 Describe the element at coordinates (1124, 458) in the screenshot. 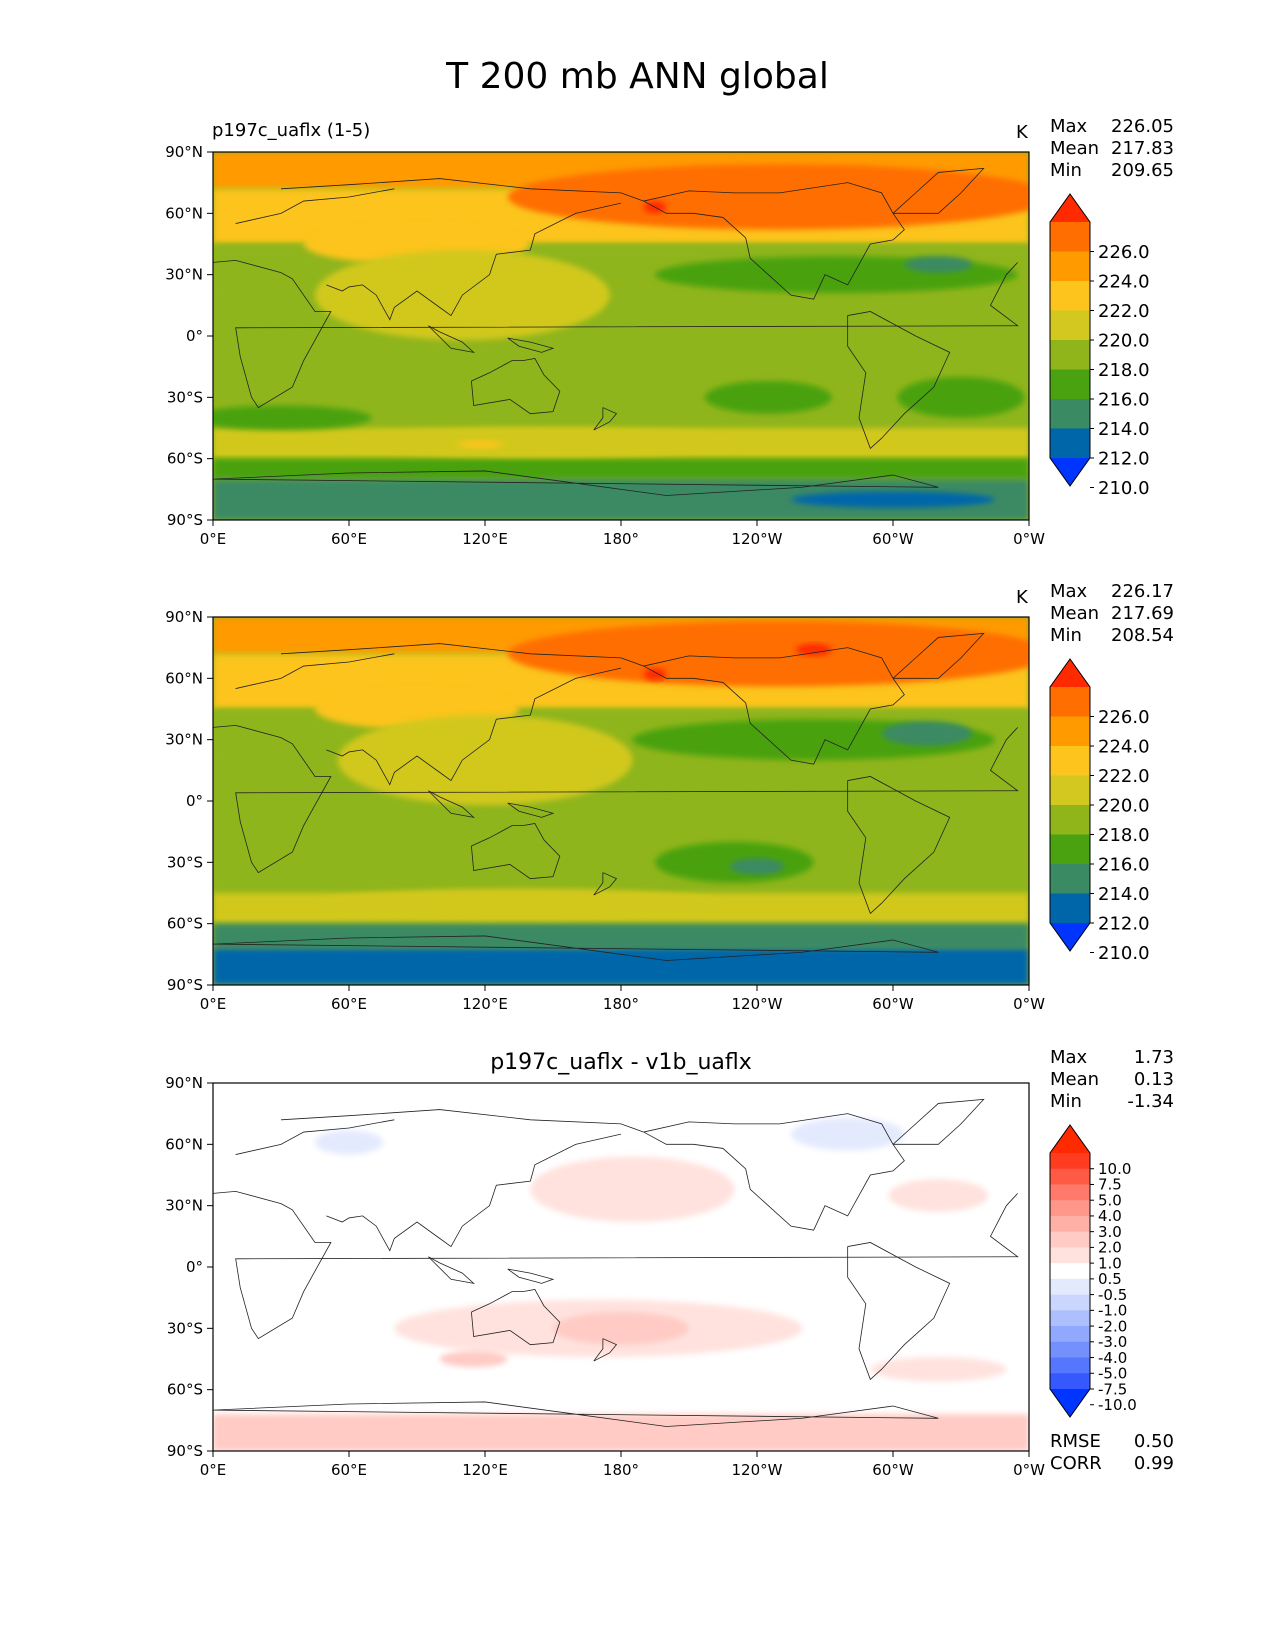

I see `colorbar-tick-label: 212.0` at that location.